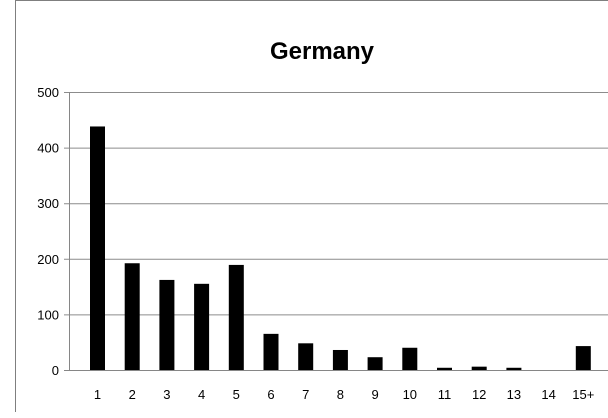 Image resolution: width=608 pixels, height=418 pixels. Describe the element at coordinates (305, 394) in the screenshot. I see `x-tick-label: 7` at that location.